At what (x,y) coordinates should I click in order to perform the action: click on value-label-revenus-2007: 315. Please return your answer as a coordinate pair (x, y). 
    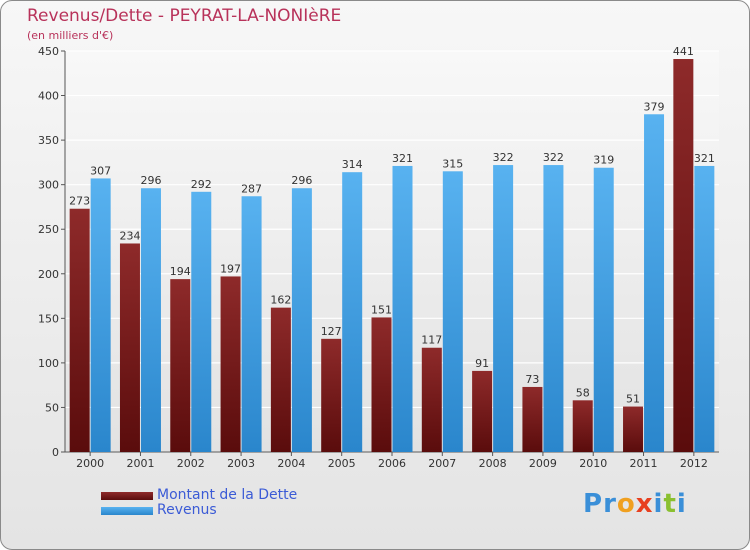
    Looking at the image, I should click on (452, 163).